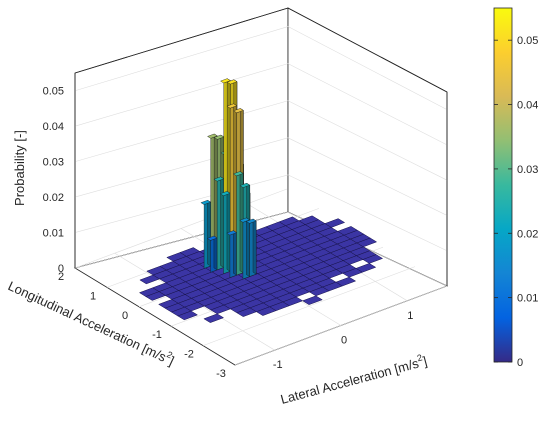 This screenshot has height=425, width=541. I want to click on z-tick-label: 0.01, so click(53, 234).